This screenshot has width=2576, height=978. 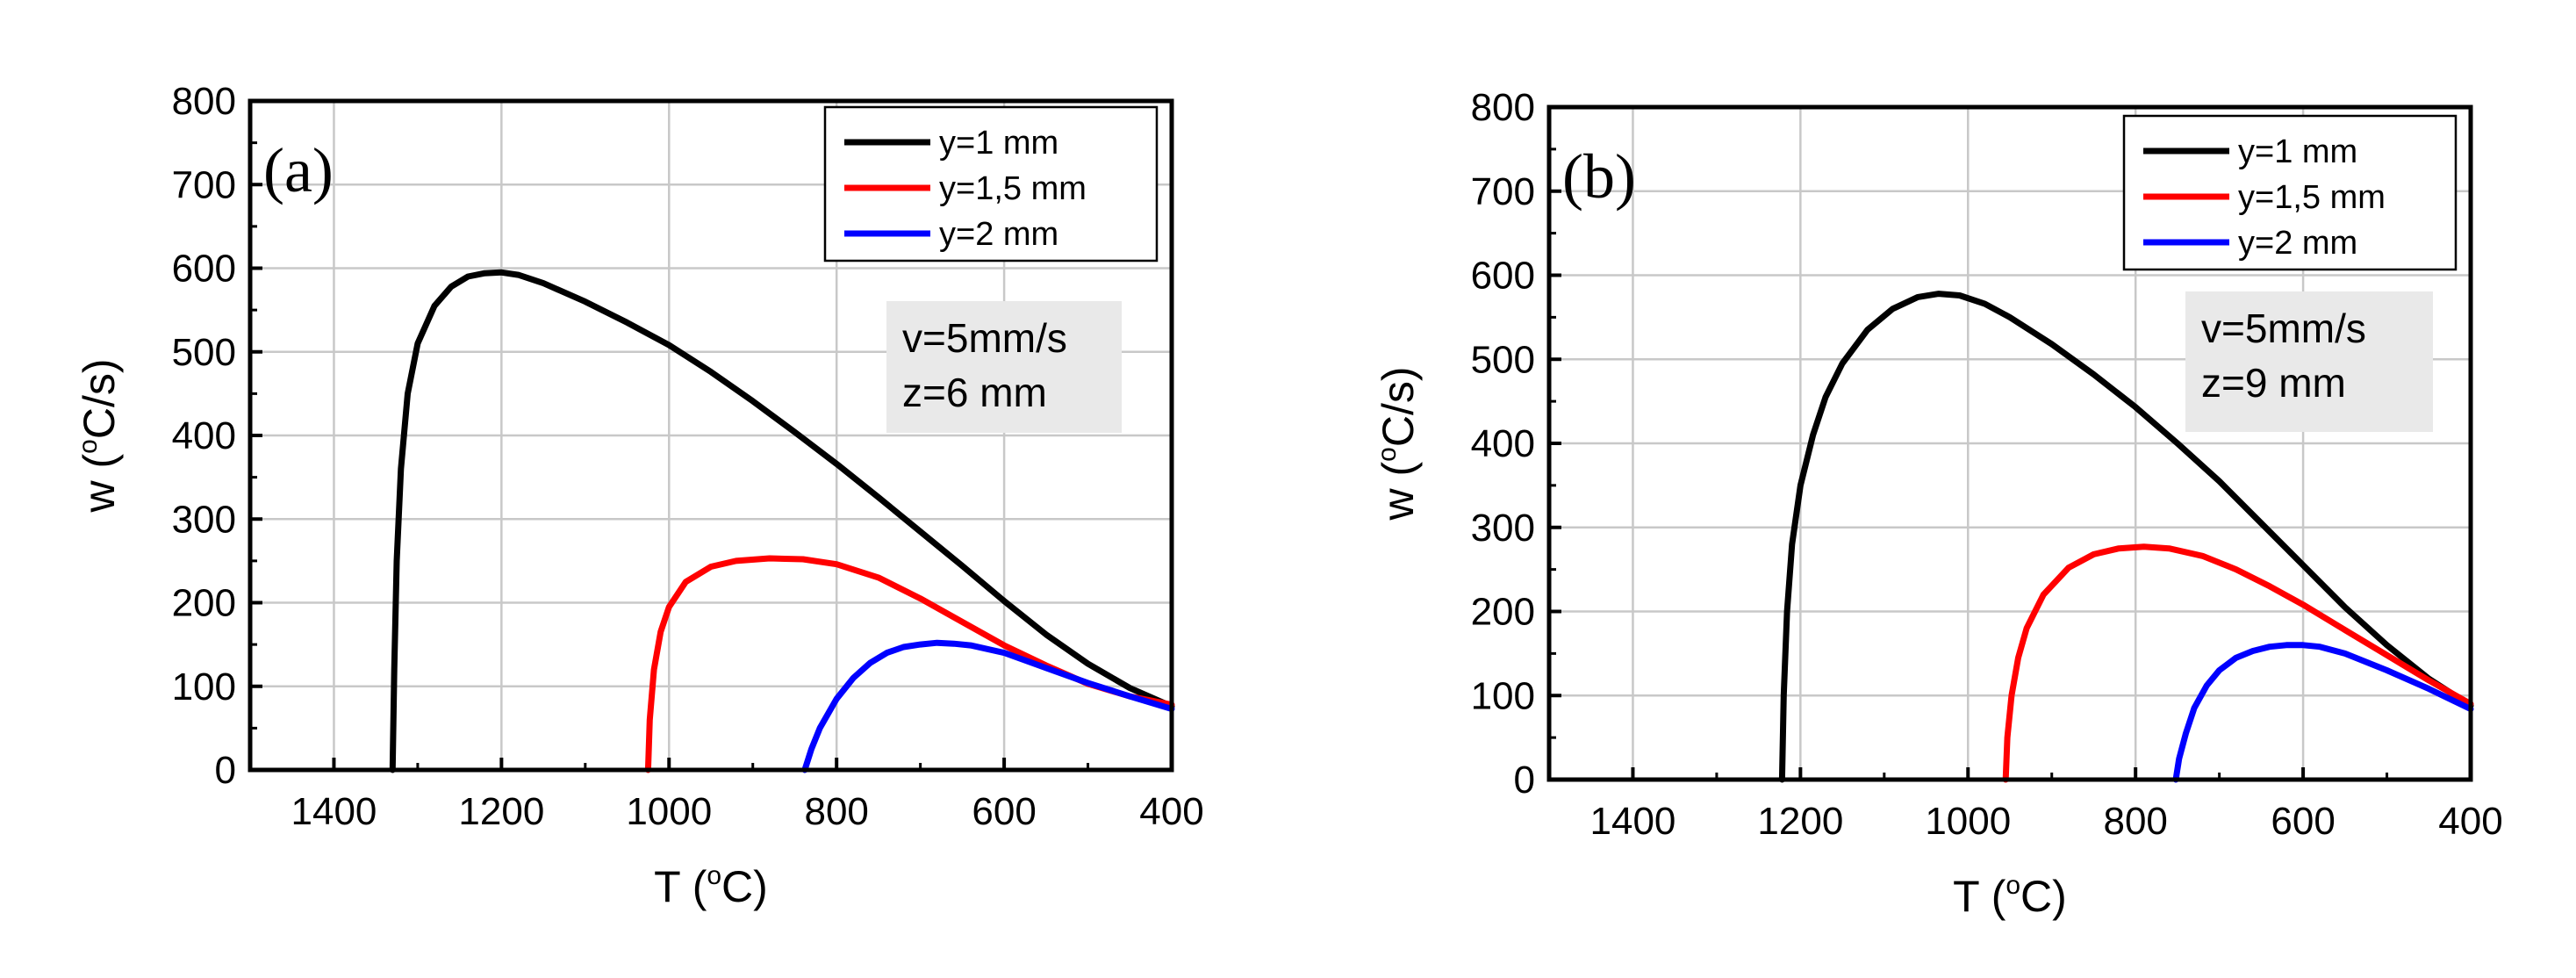 I want to click on annotation-box-a: v=5mm/s z=6 mm, so click(x=1004, y=367).